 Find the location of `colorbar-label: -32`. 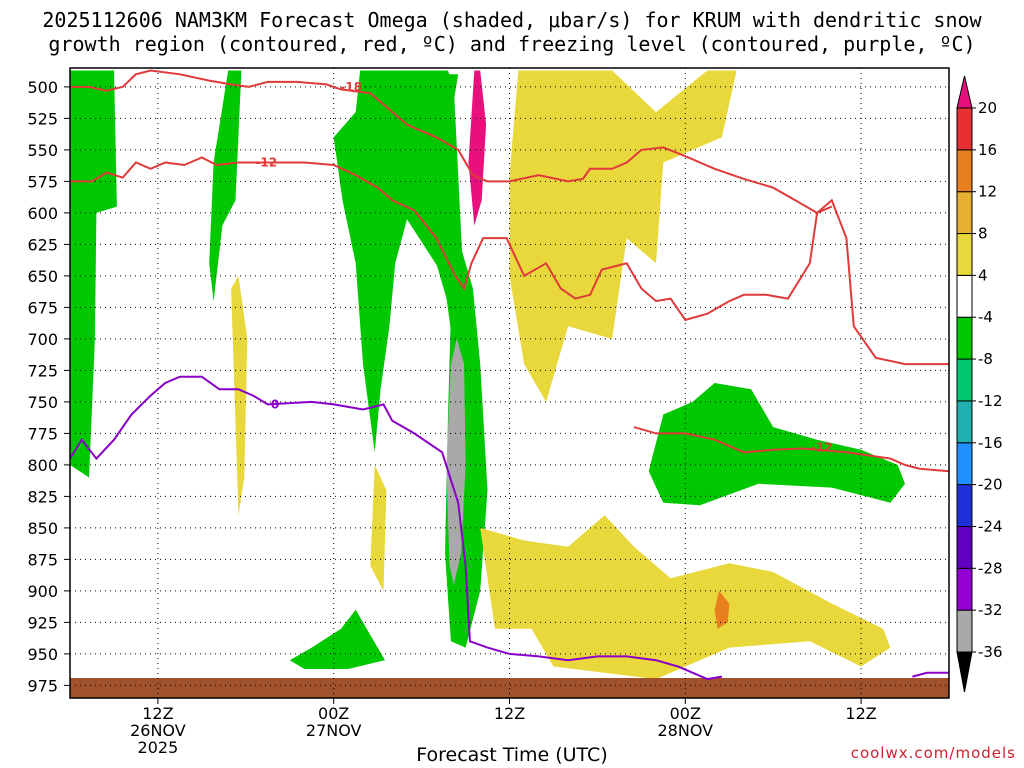

colorbar-label: -32 is located at coordinates (990, 610).